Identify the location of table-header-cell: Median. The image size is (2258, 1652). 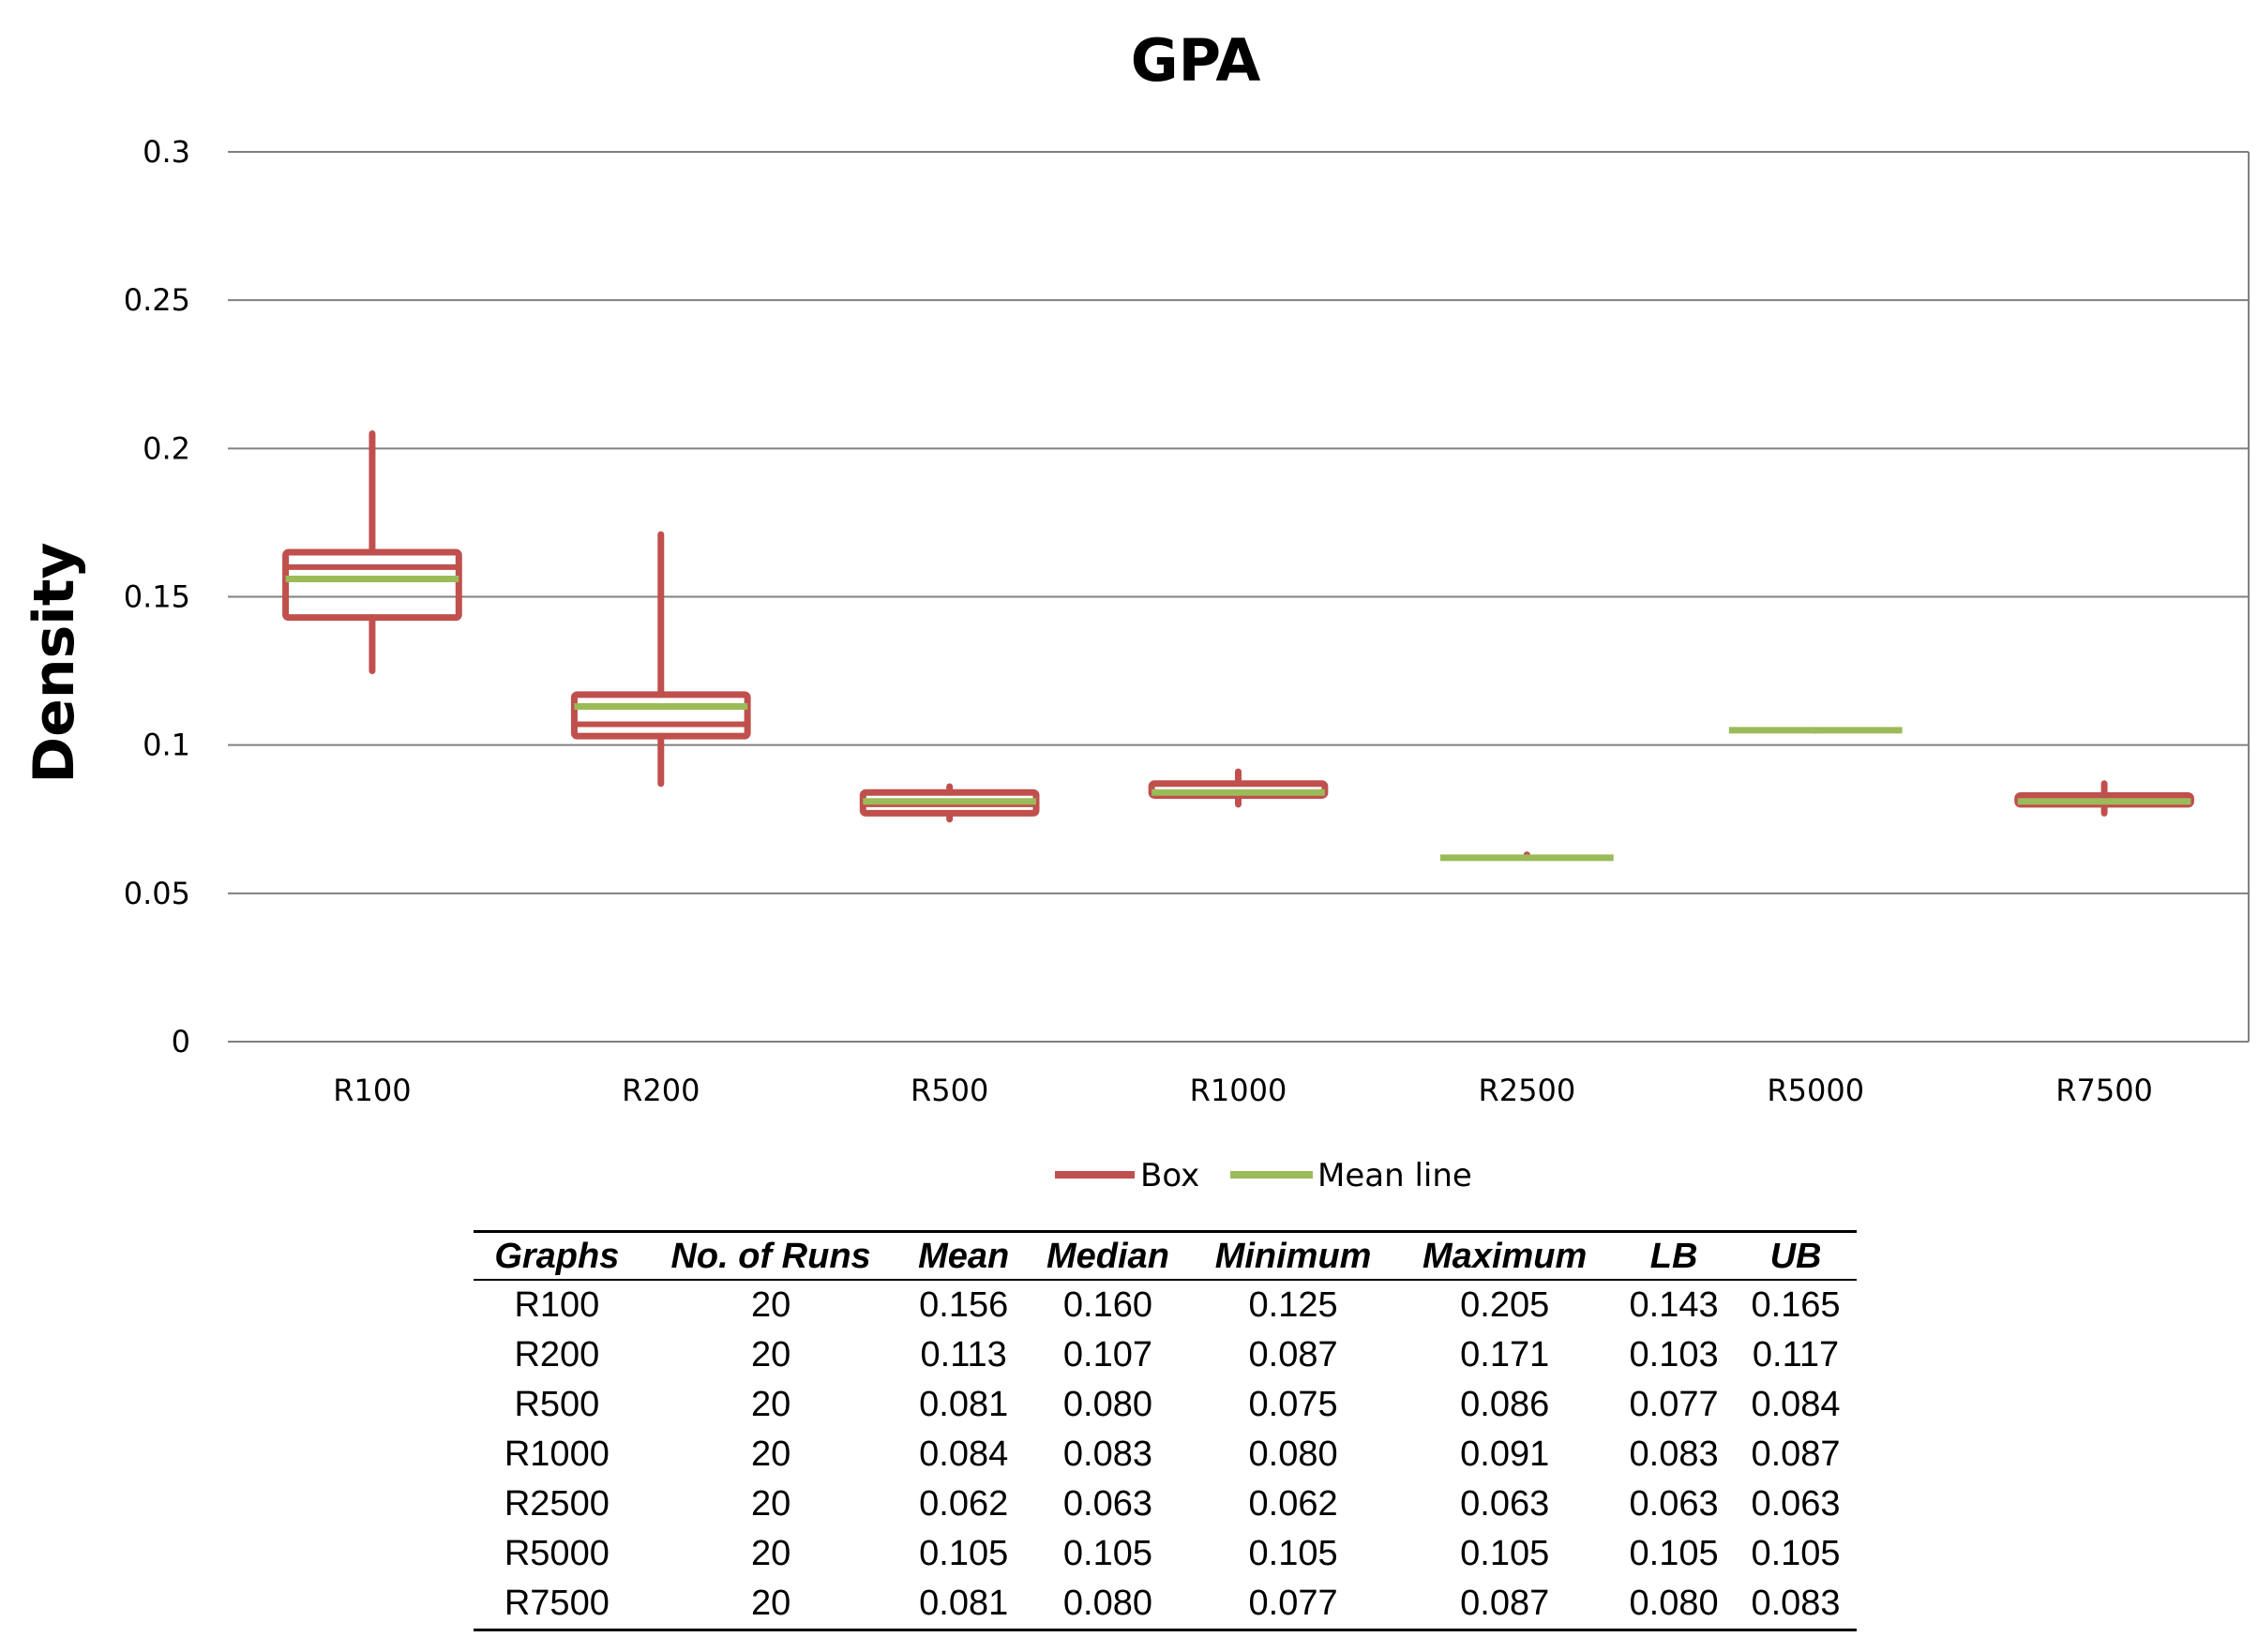
(1108, 1256).